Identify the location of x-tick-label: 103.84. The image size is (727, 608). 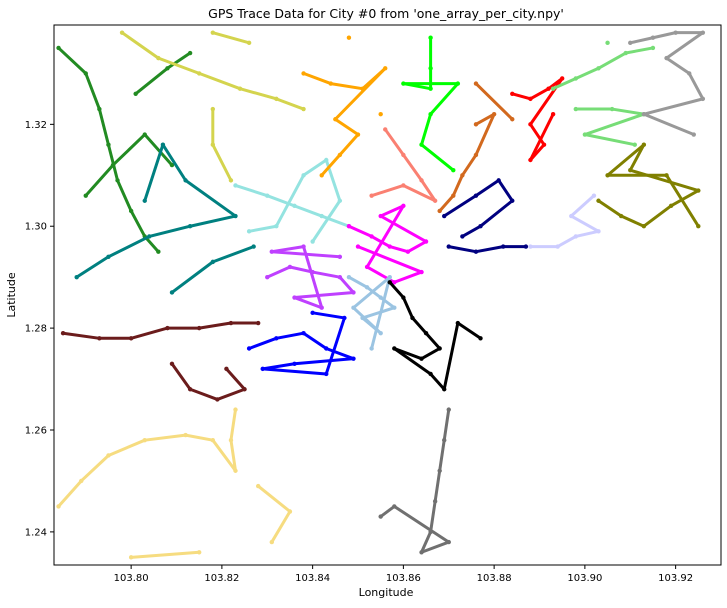
(312, 578).